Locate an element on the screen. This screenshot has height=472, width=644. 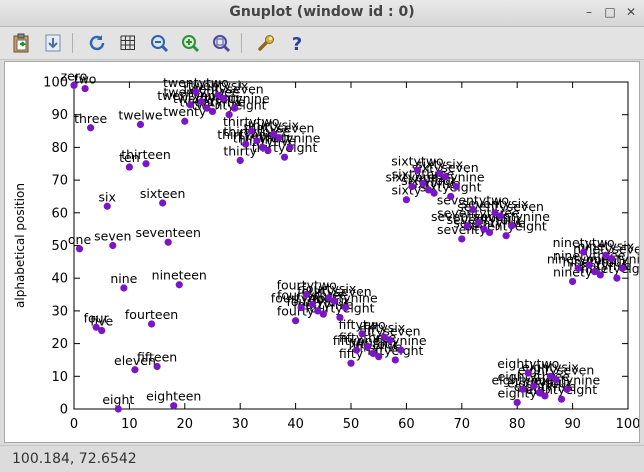
x-tick-label: 90 is located at coordinates (572, 424).